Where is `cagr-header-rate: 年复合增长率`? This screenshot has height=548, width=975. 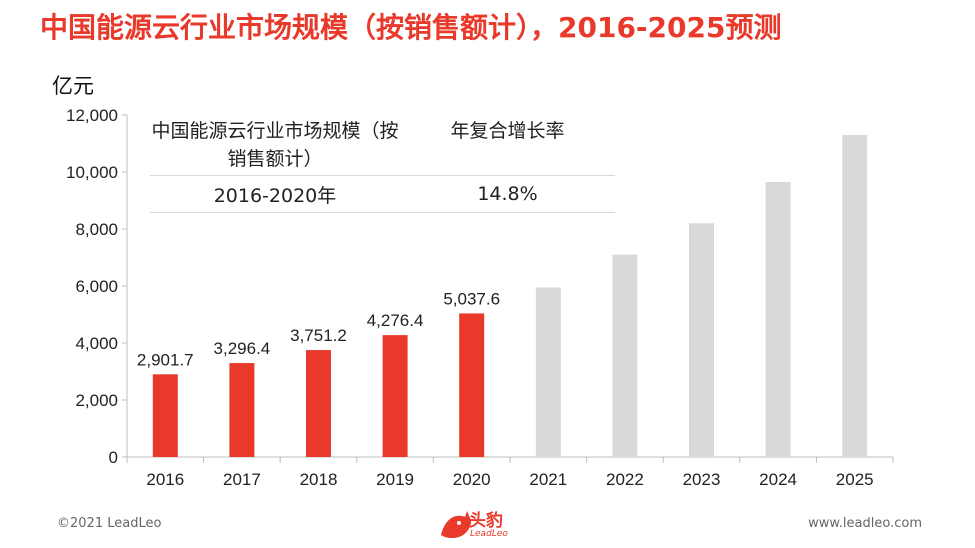
cagr-header-rate: 年复合增长率 is located at coordinates (507, 131).